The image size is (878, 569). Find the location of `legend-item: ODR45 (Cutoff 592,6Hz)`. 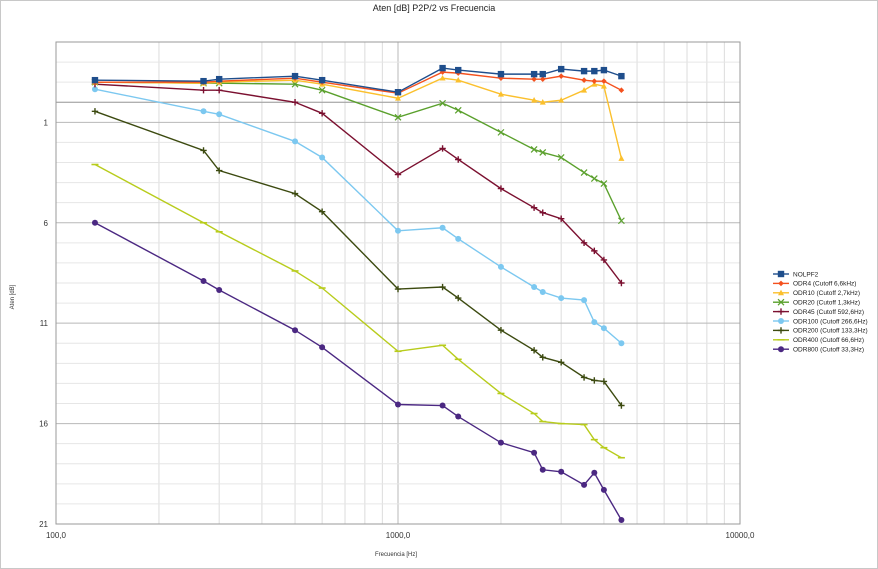

legend-item: ODR45 (Cutoff 592,6Hz) is located at coordinates (818, 312).